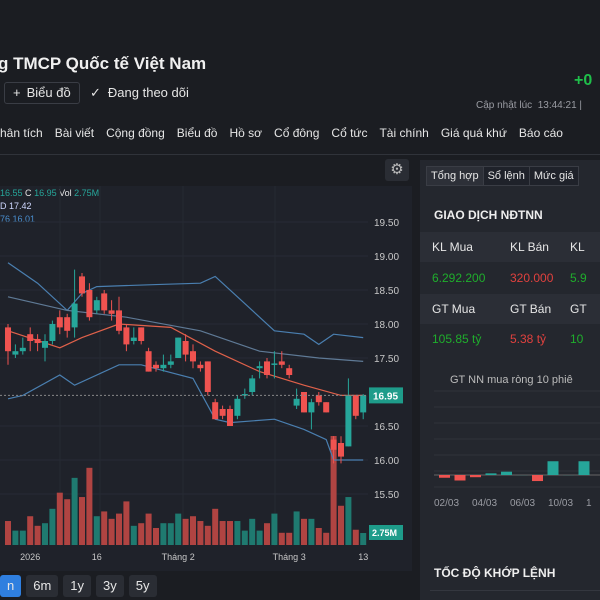 The height and width of the screenshot is (600, 600). Describe the element at coordinates (363, 557) in the screenshot. I see `x-tick-label: 13` at that location.